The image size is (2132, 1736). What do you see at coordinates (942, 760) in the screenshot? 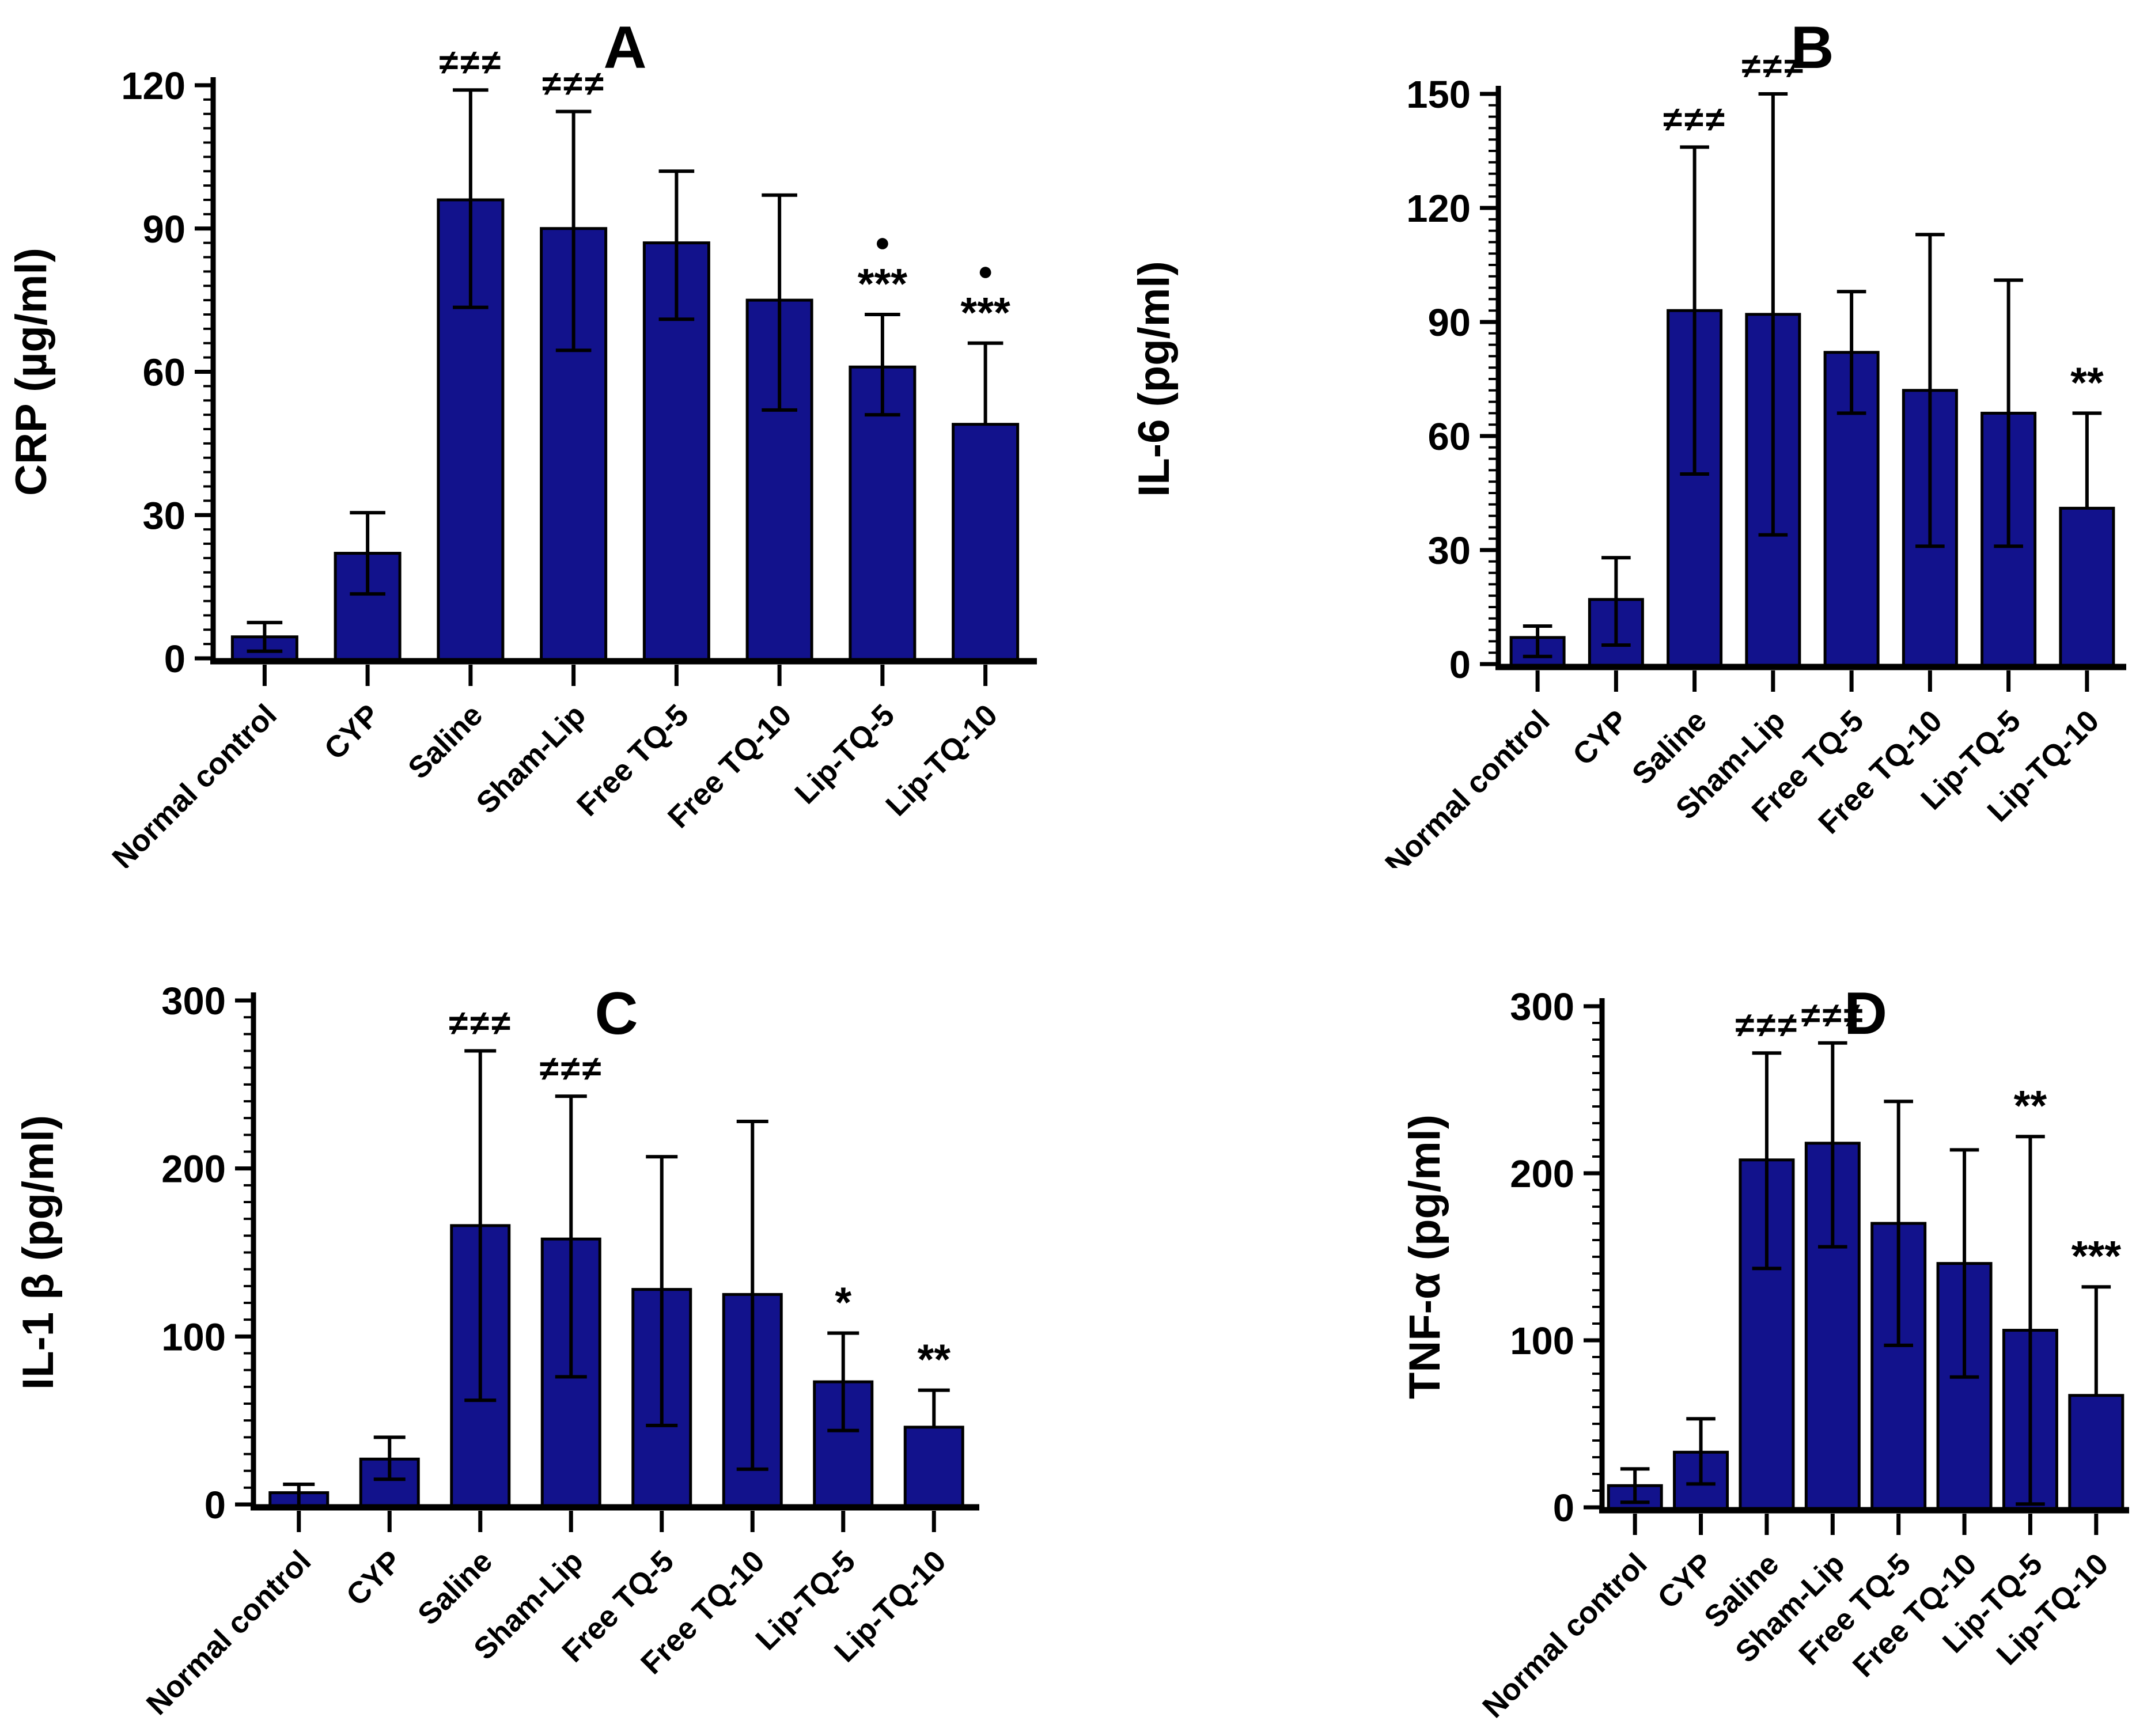
I see `x-tick-label: Lip-TQ-10` at bounding box center [942, 760].